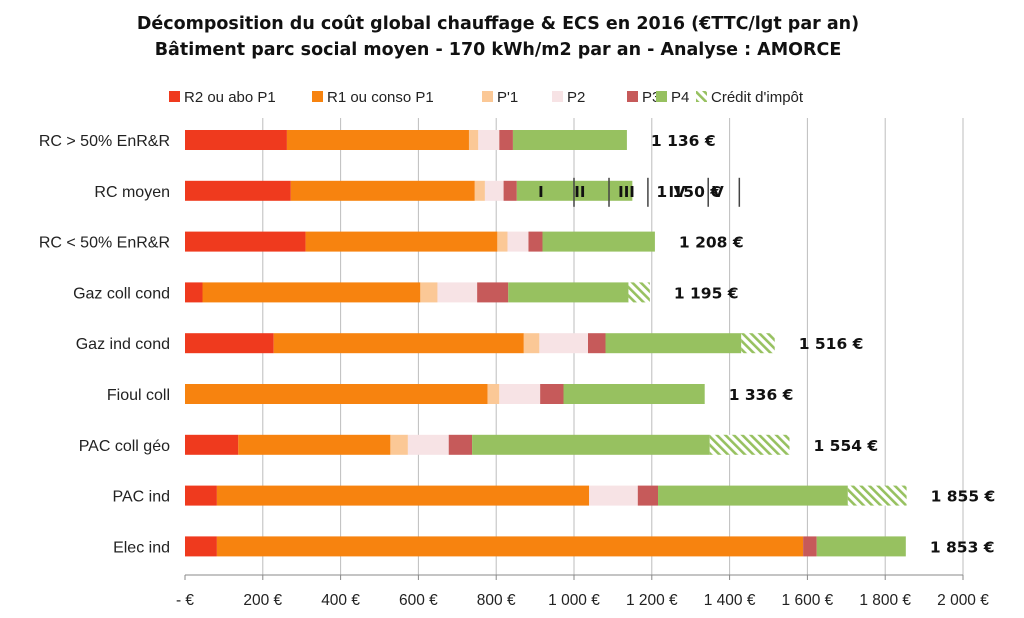 The image size is (1024, 618). What do you see at coordinates (457, 292) in the screenshot?
I see `bar-gaz-coll-cond-p2` at bounding box center [457, 292].